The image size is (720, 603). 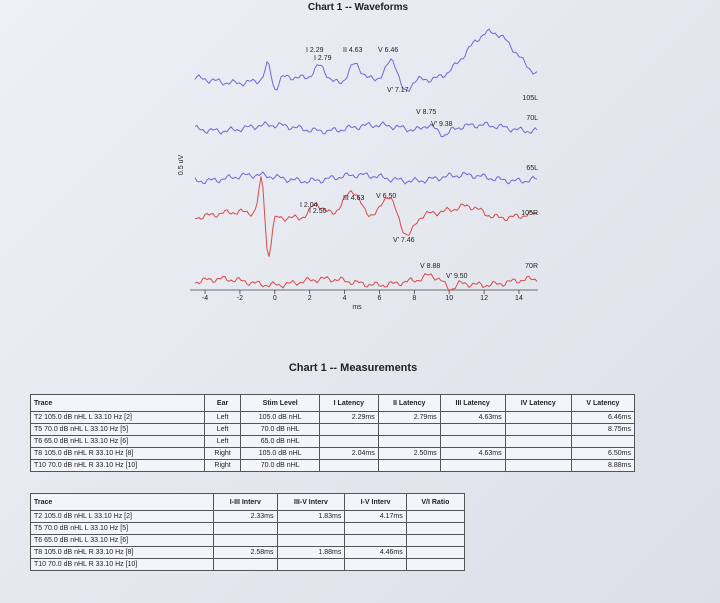 I want to click on peak-label: III 4.63, so click(x=354, y=198).